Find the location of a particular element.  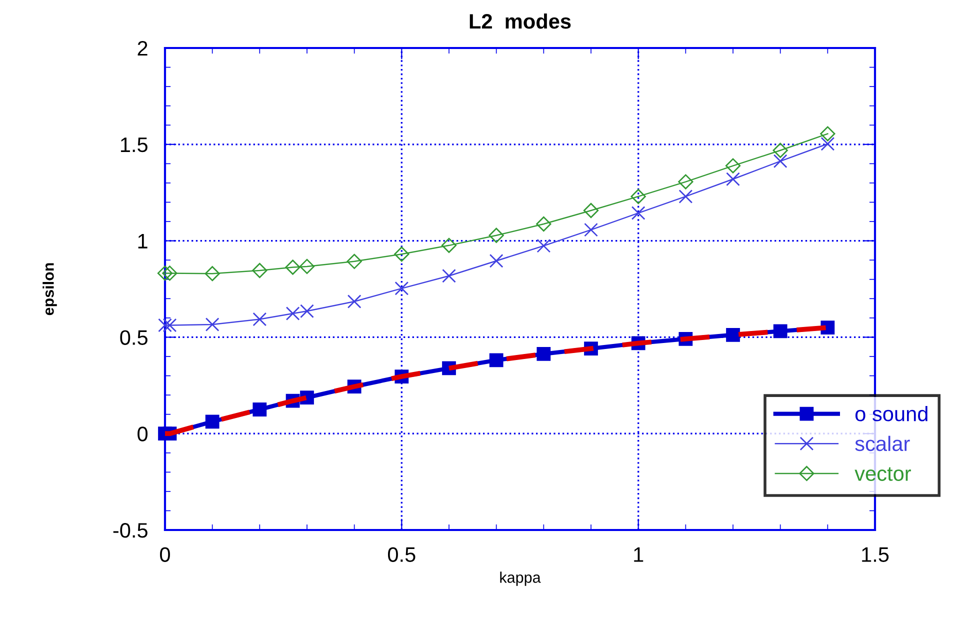

y-tick-label: -0.5 is located at coordinates (130, 530).